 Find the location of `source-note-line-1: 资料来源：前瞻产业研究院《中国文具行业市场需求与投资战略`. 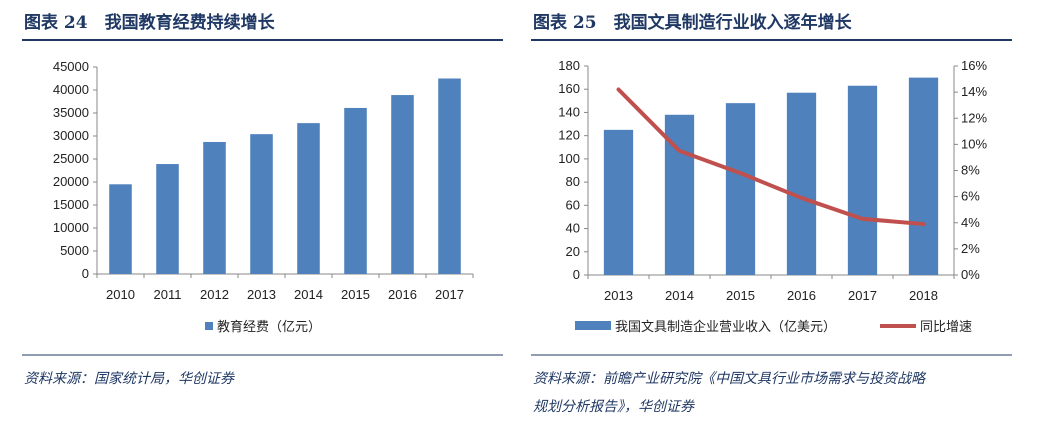

source-note-line-1: 资料来源：前瞻产业研究院《中国文具行业市场需求与投资战略 is located at coordinates (730, 379).